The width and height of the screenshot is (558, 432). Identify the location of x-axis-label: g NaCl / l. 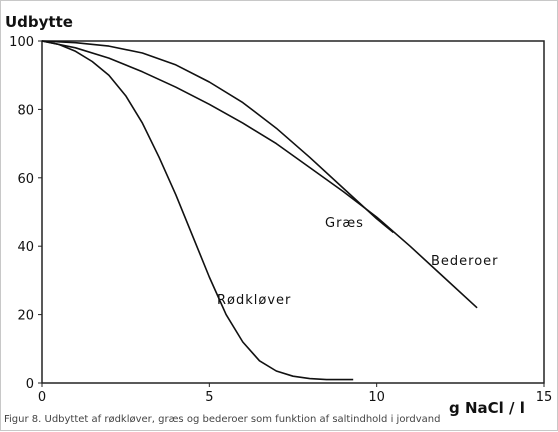
(487, 408).